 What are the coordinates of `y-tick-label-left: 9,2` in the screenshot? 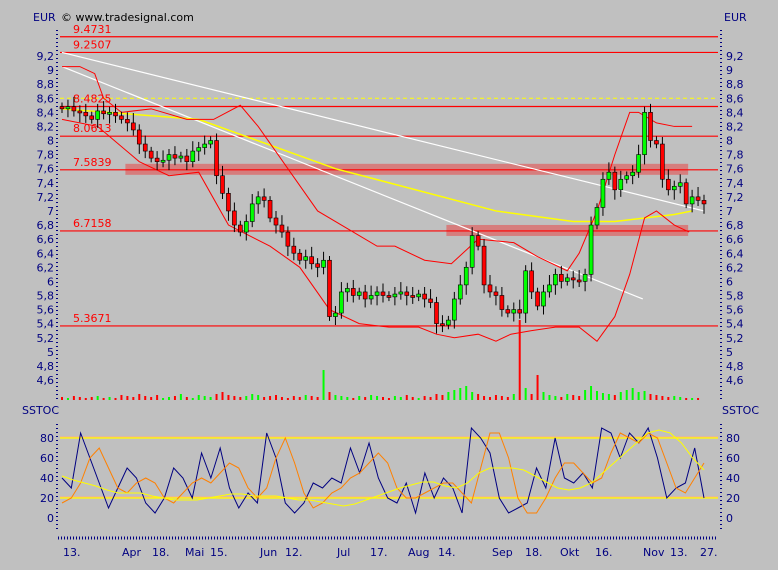 It's located at (46, 56).